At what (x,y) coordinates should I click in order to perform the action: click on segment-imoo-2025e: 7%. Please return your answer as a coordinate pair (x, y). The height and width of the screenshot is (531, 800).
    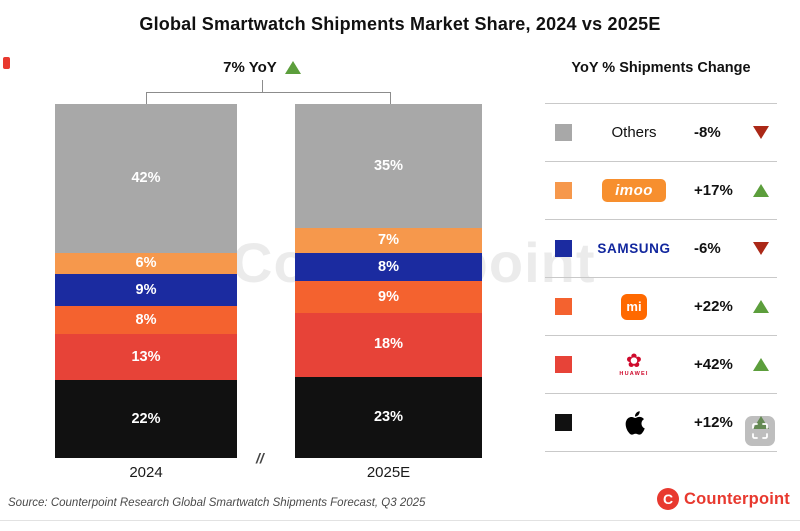
    Looking at the image, I should click on (388, 240).